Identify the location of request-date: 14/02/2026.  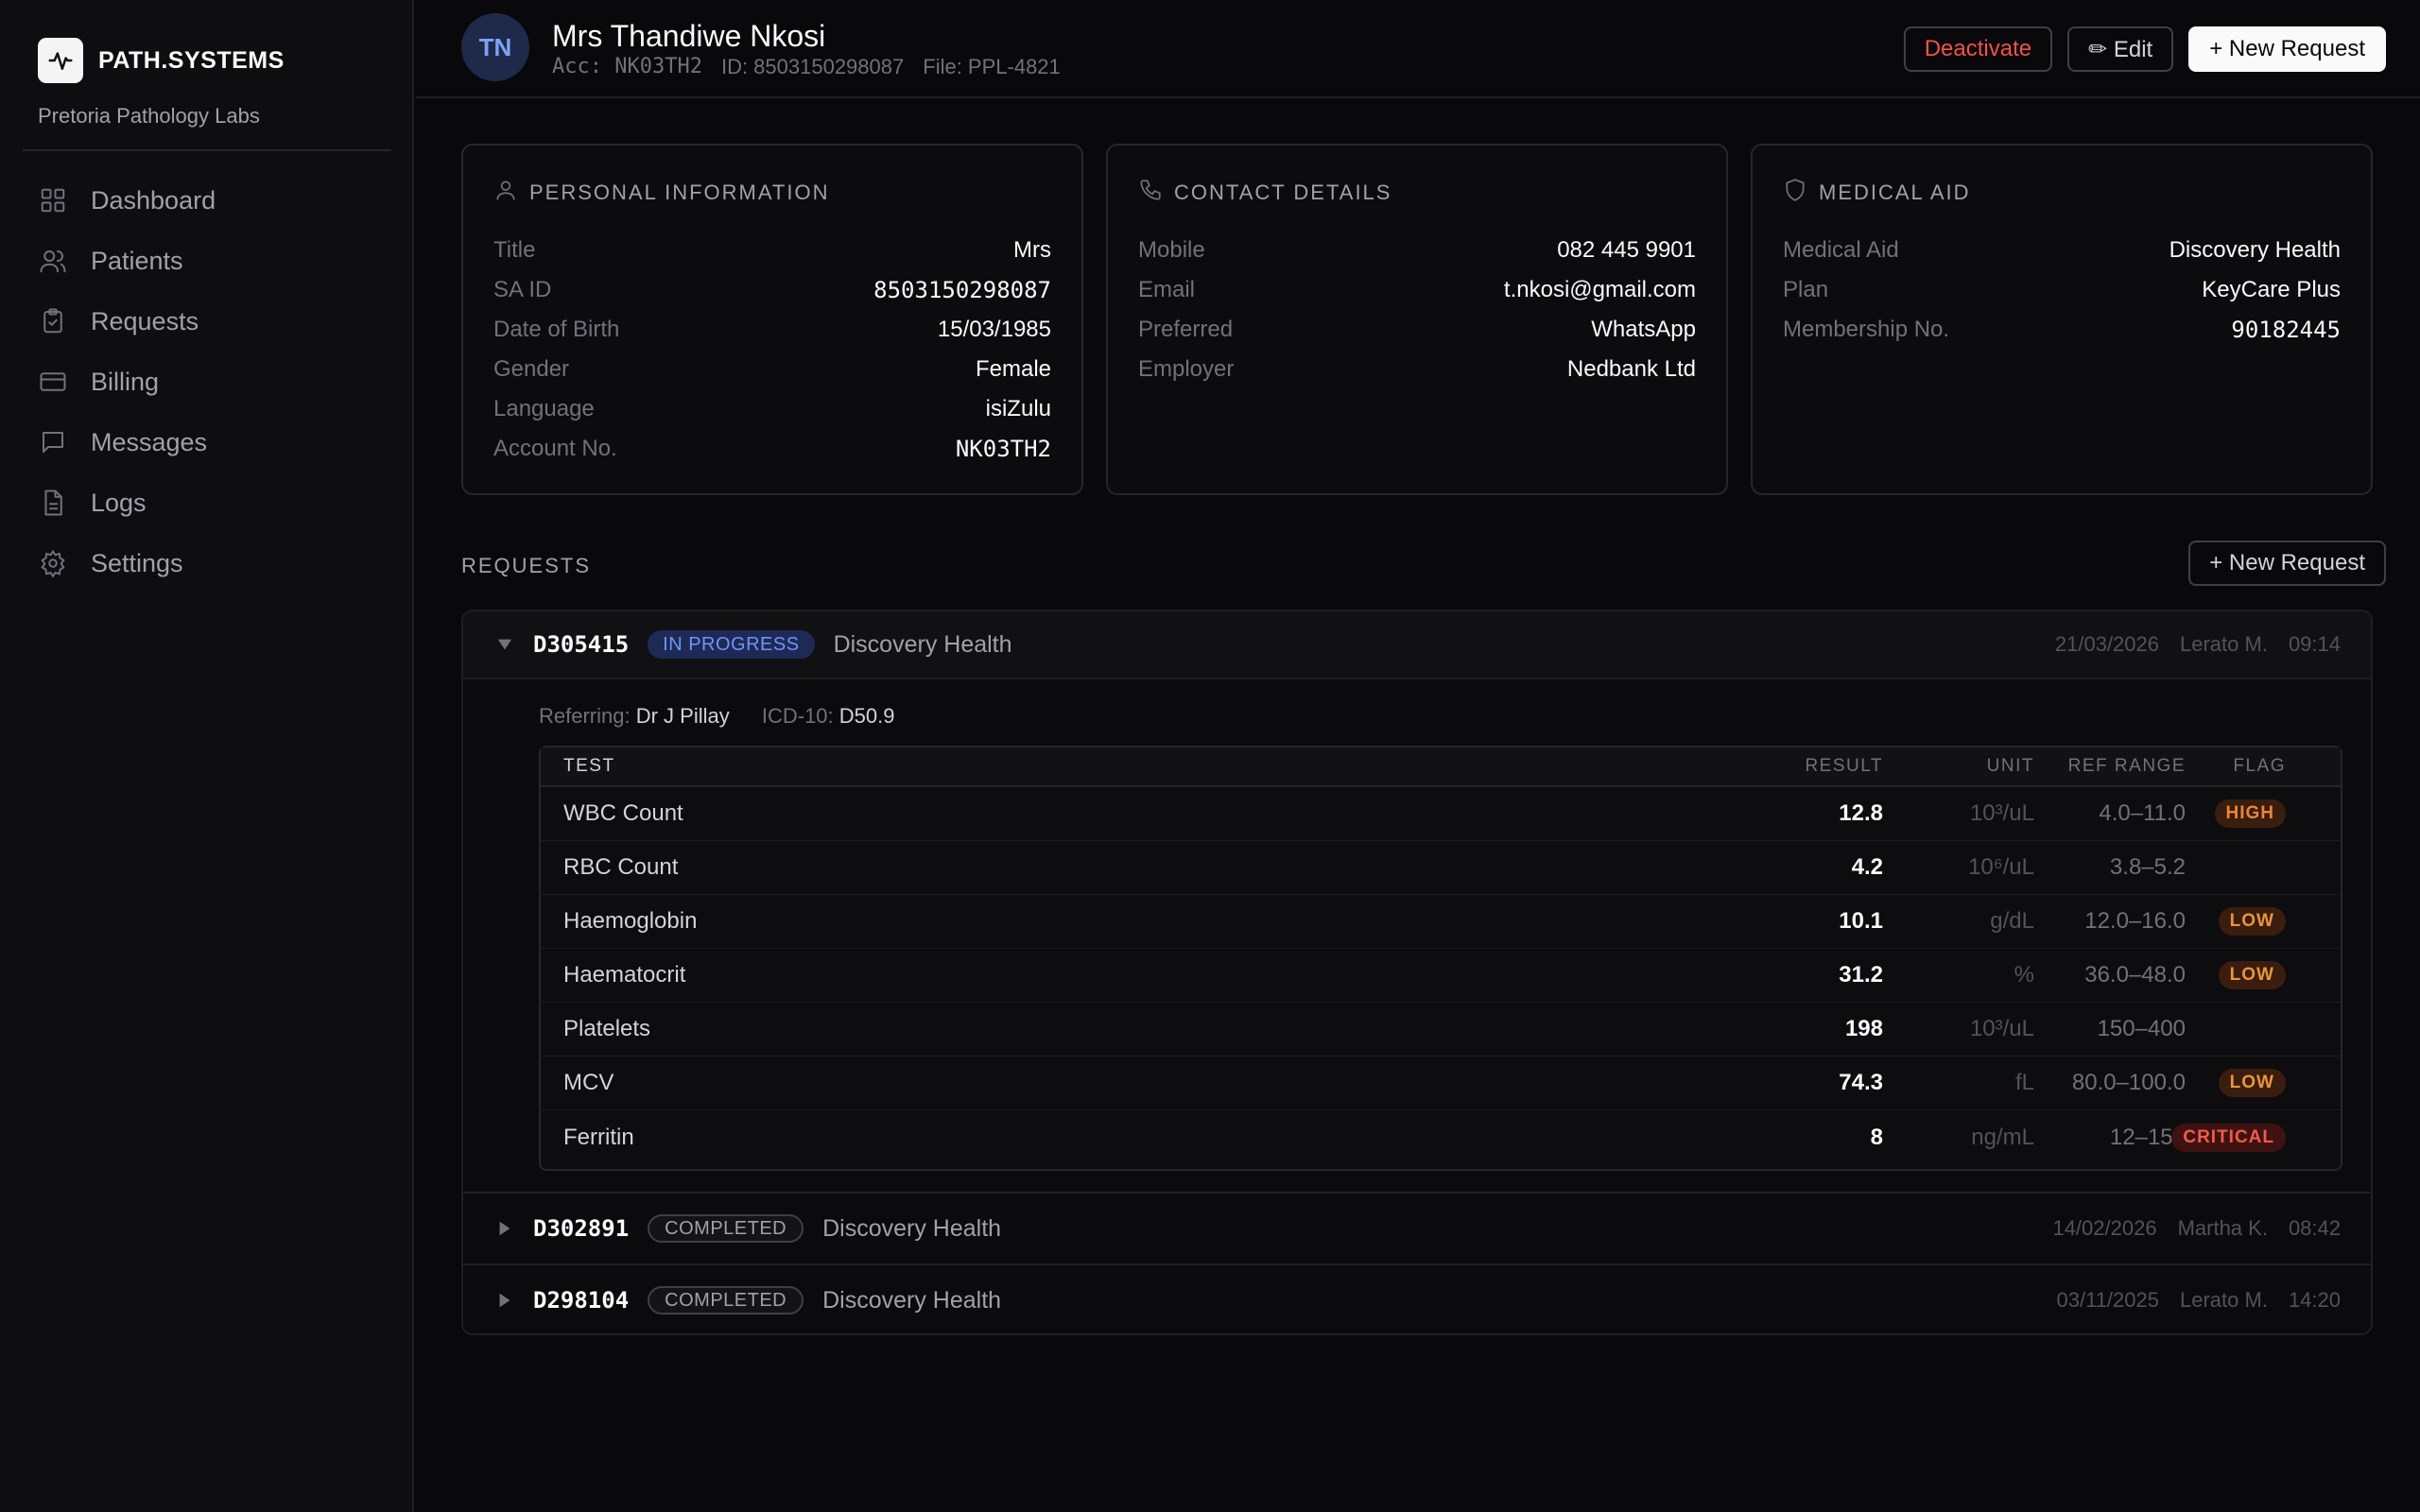
(2104, 1228).